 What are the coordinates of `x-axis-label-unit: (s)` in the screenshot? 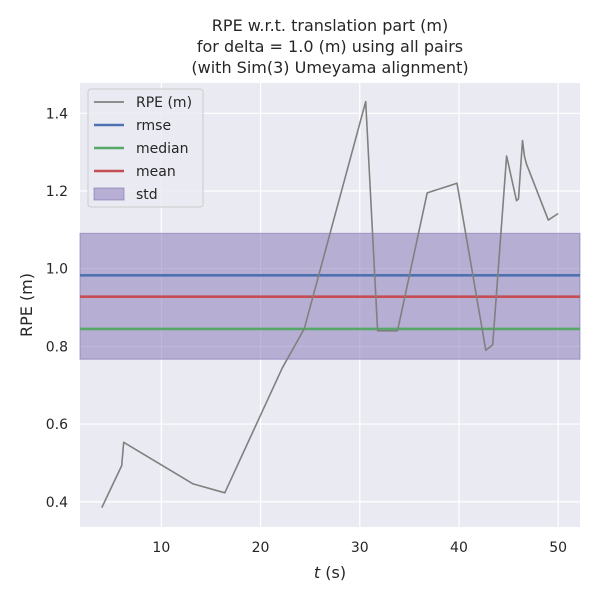 It's located at (333, 572).